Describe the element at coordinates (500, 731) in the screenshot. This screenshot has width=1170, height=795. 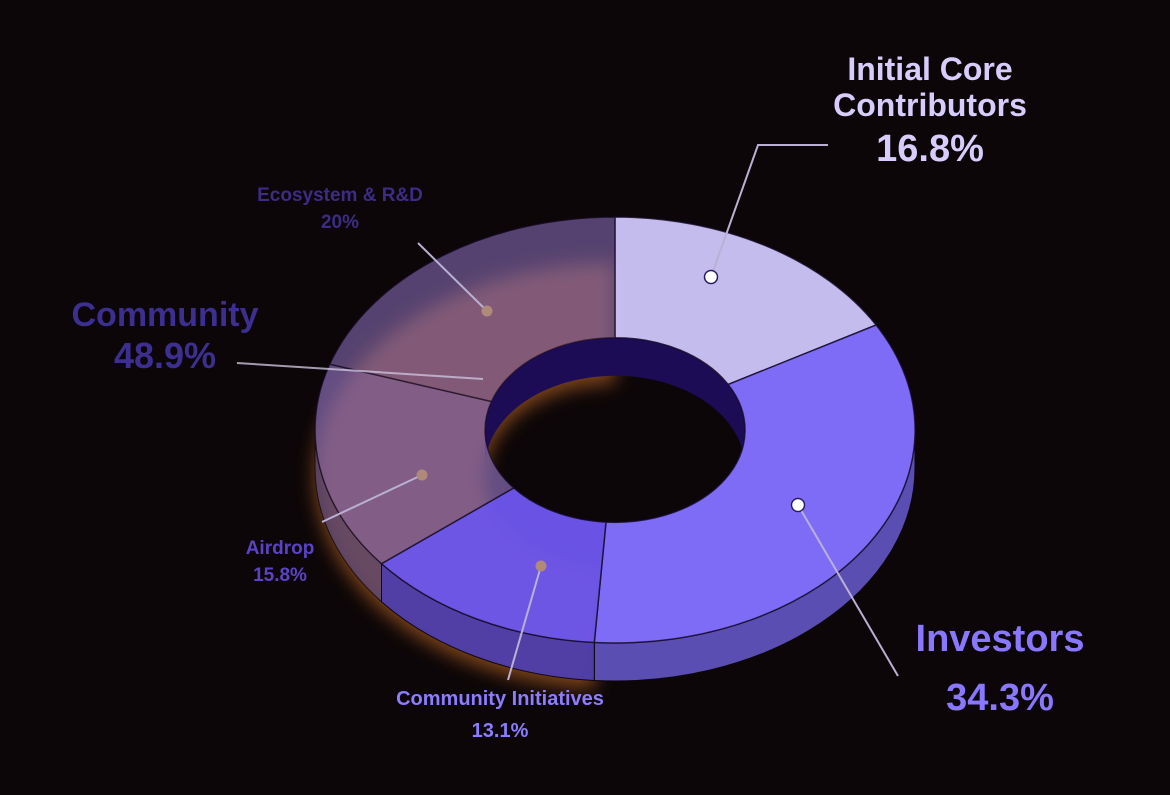
I see `label-community-initiatives-value: 13.1%` at that location.